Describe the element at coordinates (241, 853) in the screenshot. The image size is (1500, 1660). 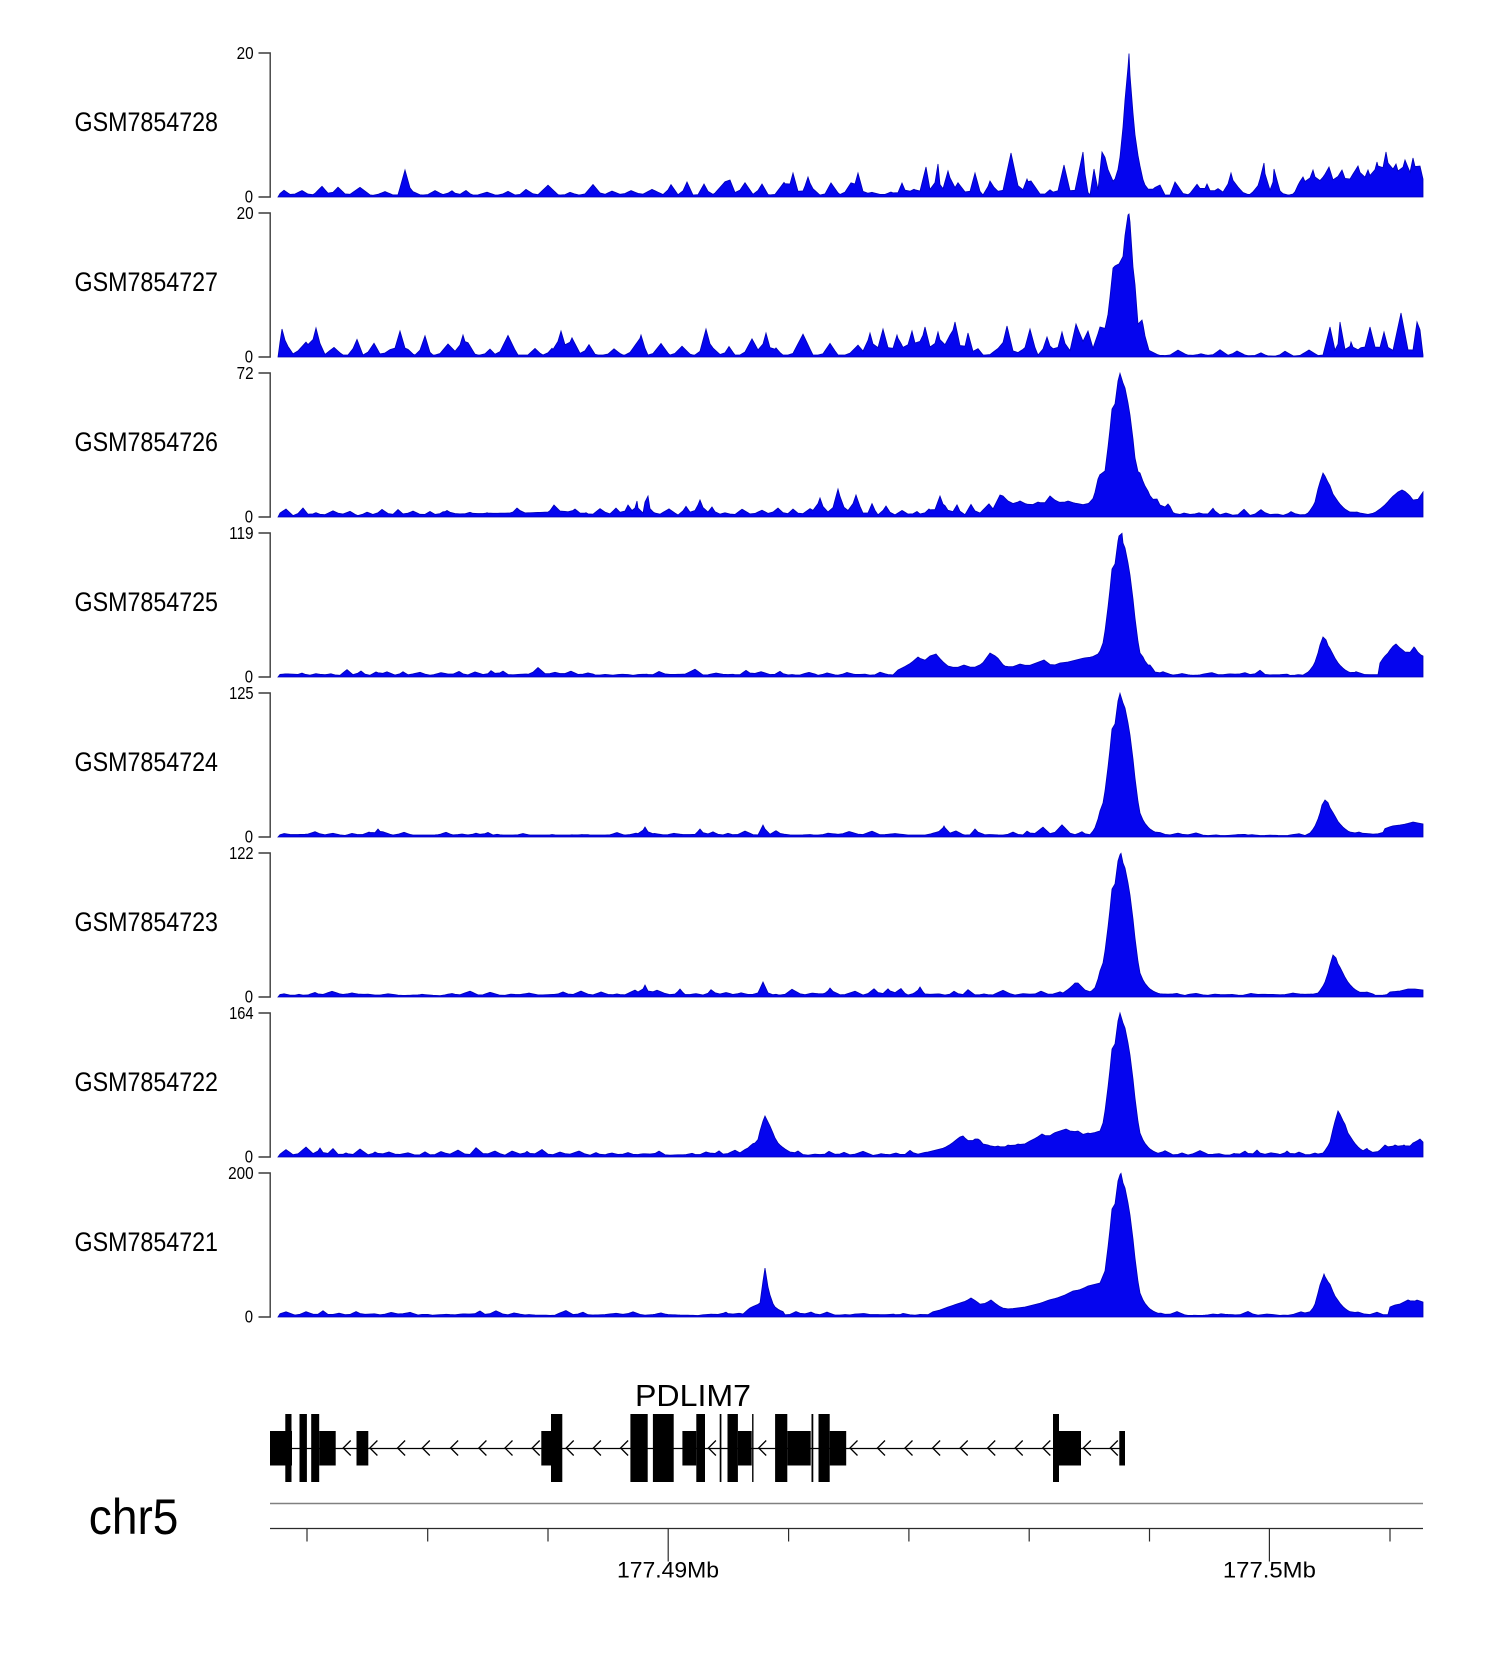
I see `svg-text: 122` at that location.